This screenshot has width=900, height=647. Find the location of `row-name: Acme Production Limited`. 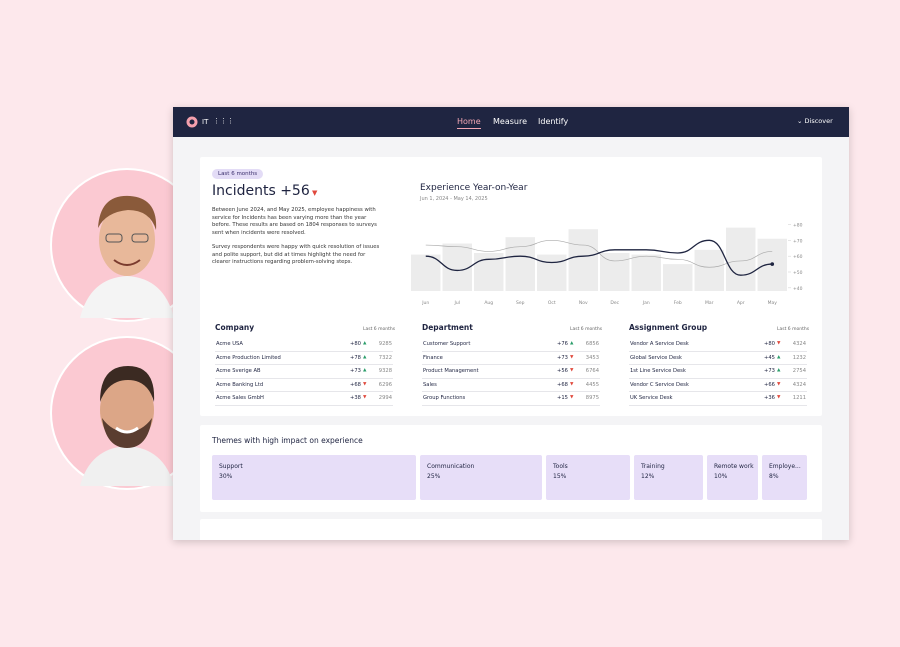

row-name: Acme Production Limited is located at coordinates (248, 357).